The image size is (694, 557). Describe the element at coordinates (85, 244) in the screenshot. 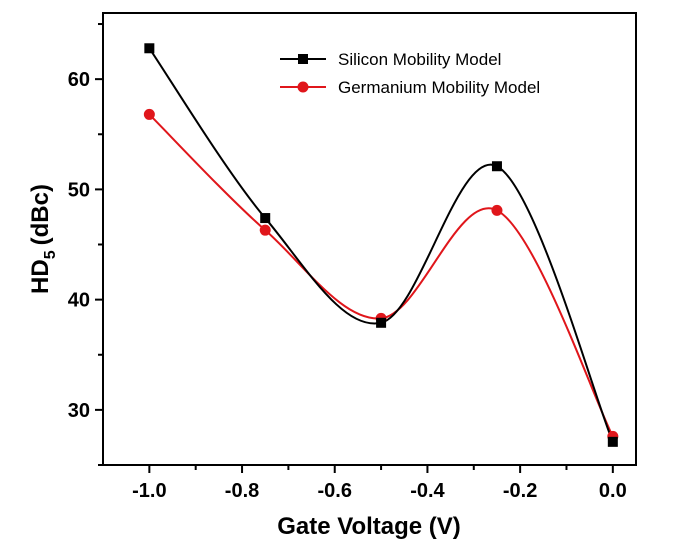

I see `y-axis-ticks: 30 40 50 60` at that location.